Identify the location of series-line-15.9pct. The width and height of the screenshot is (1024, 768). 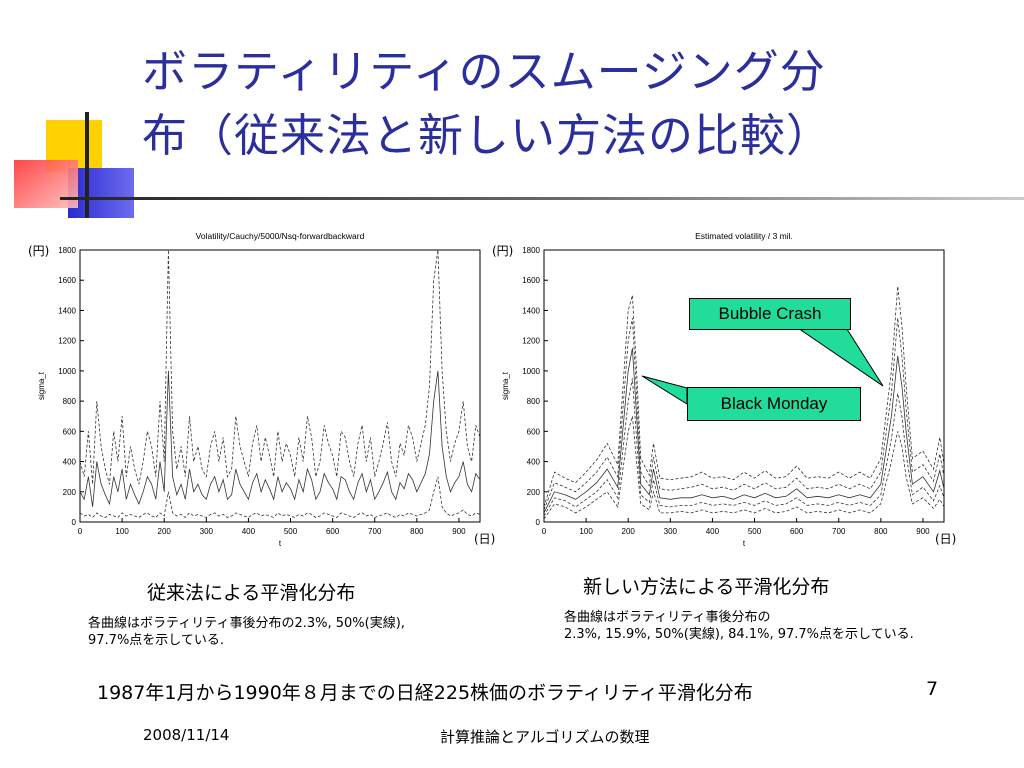
(744, 447).